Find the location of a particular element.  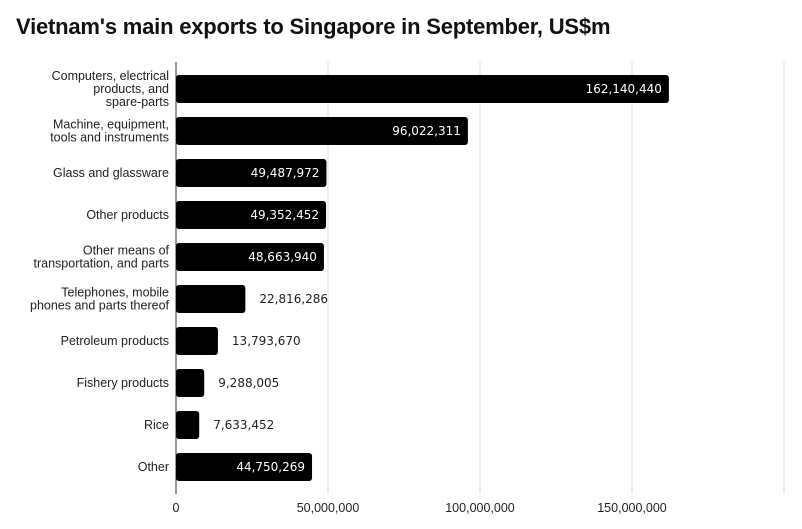

data-label: 49,352,452 is located at coordinates (284, 215).